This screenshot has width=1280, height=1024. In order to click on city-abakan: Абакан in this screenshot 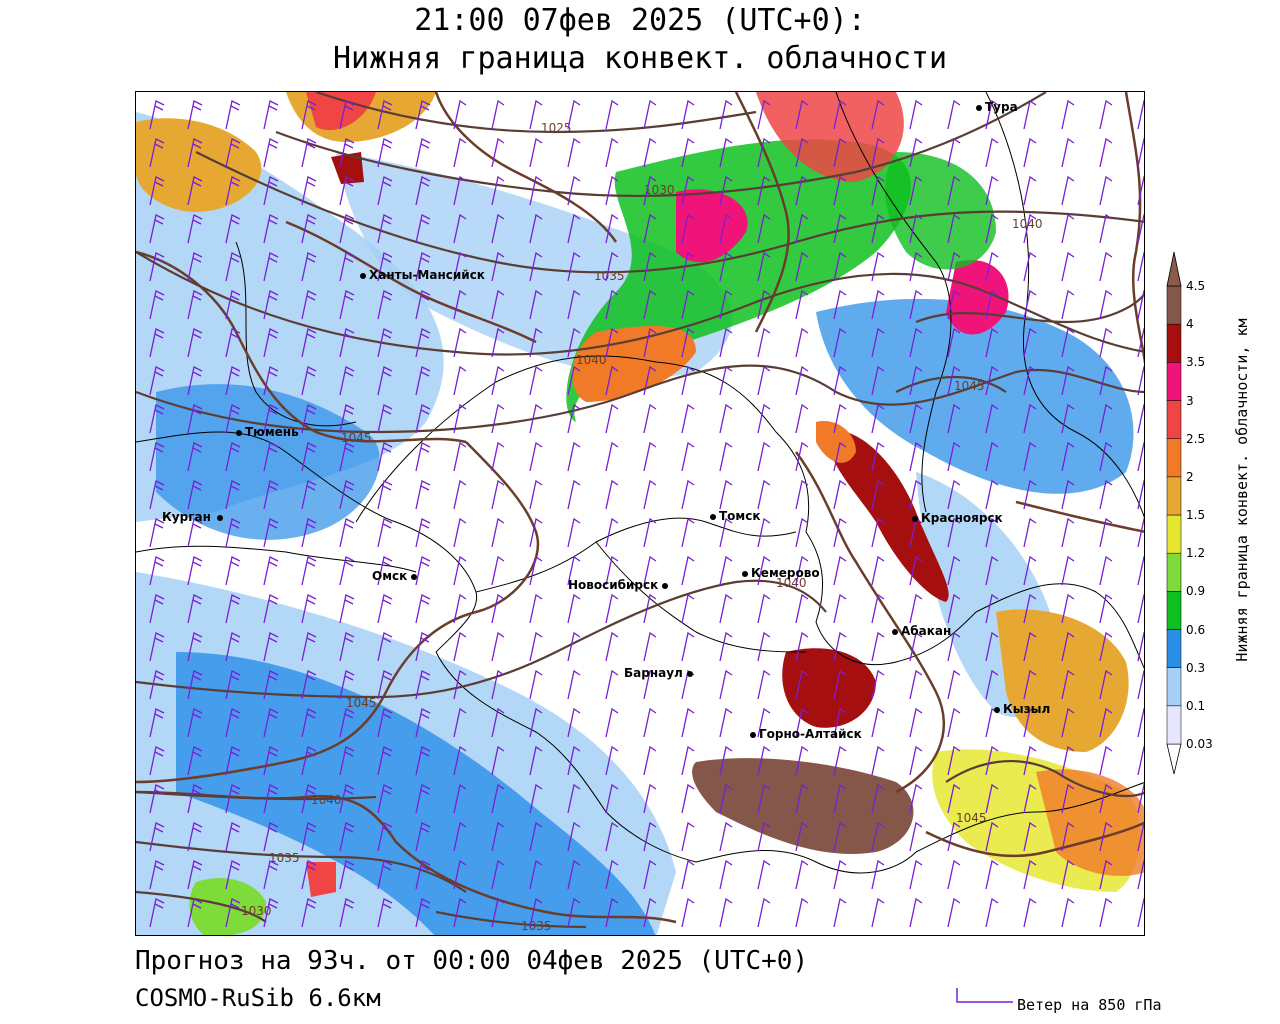, I will do `click(921, 631)`.